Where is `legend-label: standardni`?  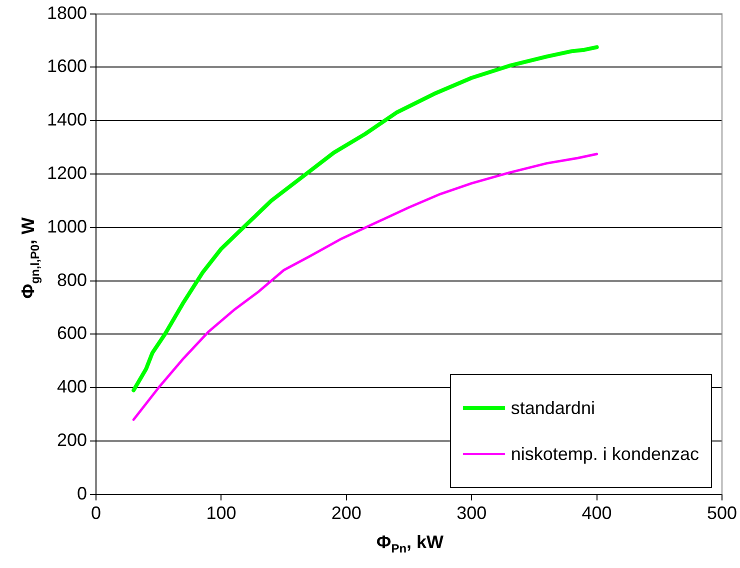 legend-label: standardni is located at coordinates (553, 408).